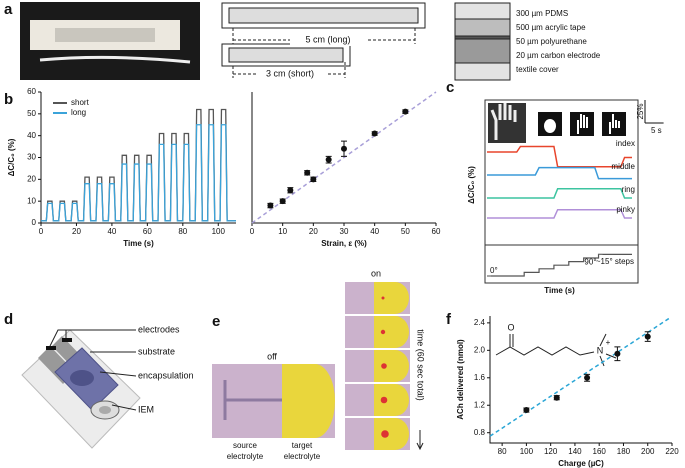  What do you see at coordinates (608, 342) in the screenshot?
I see `charge-label: +` at bounding box center [608, 342].